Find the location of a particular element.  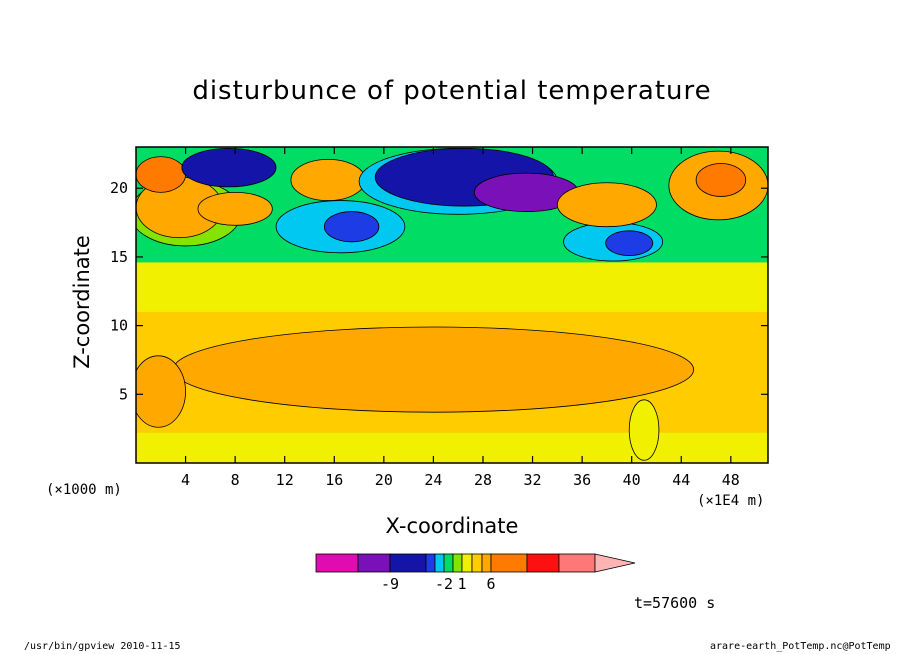

region-navy-northwest is located at coordinates (229, 167).